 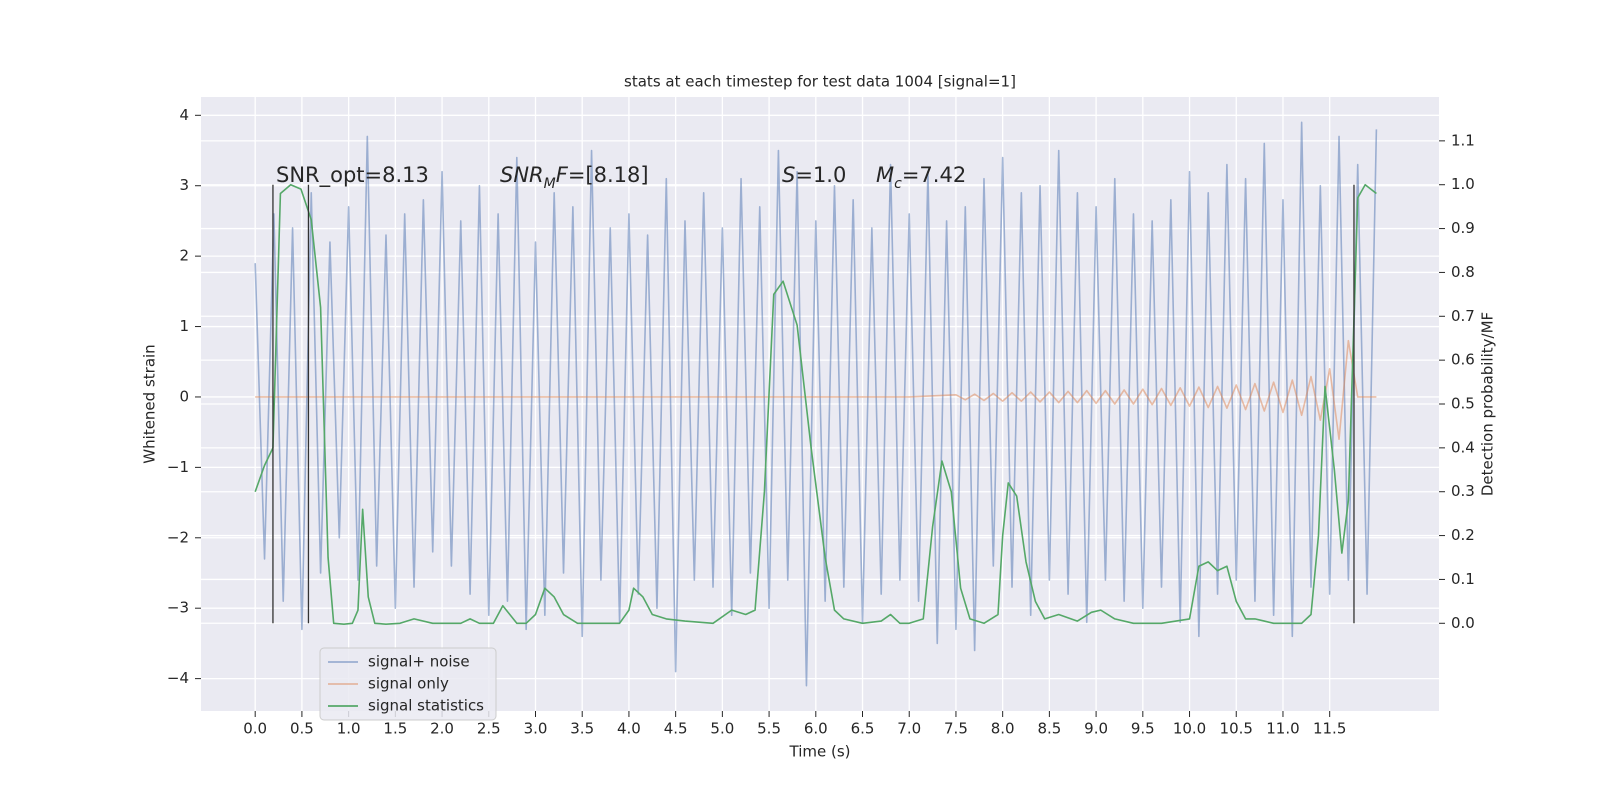 What do you see at coordinates (184, 115) in the screenshot?
I see `y-tick-label: 4` at bounding box center [184, 115].